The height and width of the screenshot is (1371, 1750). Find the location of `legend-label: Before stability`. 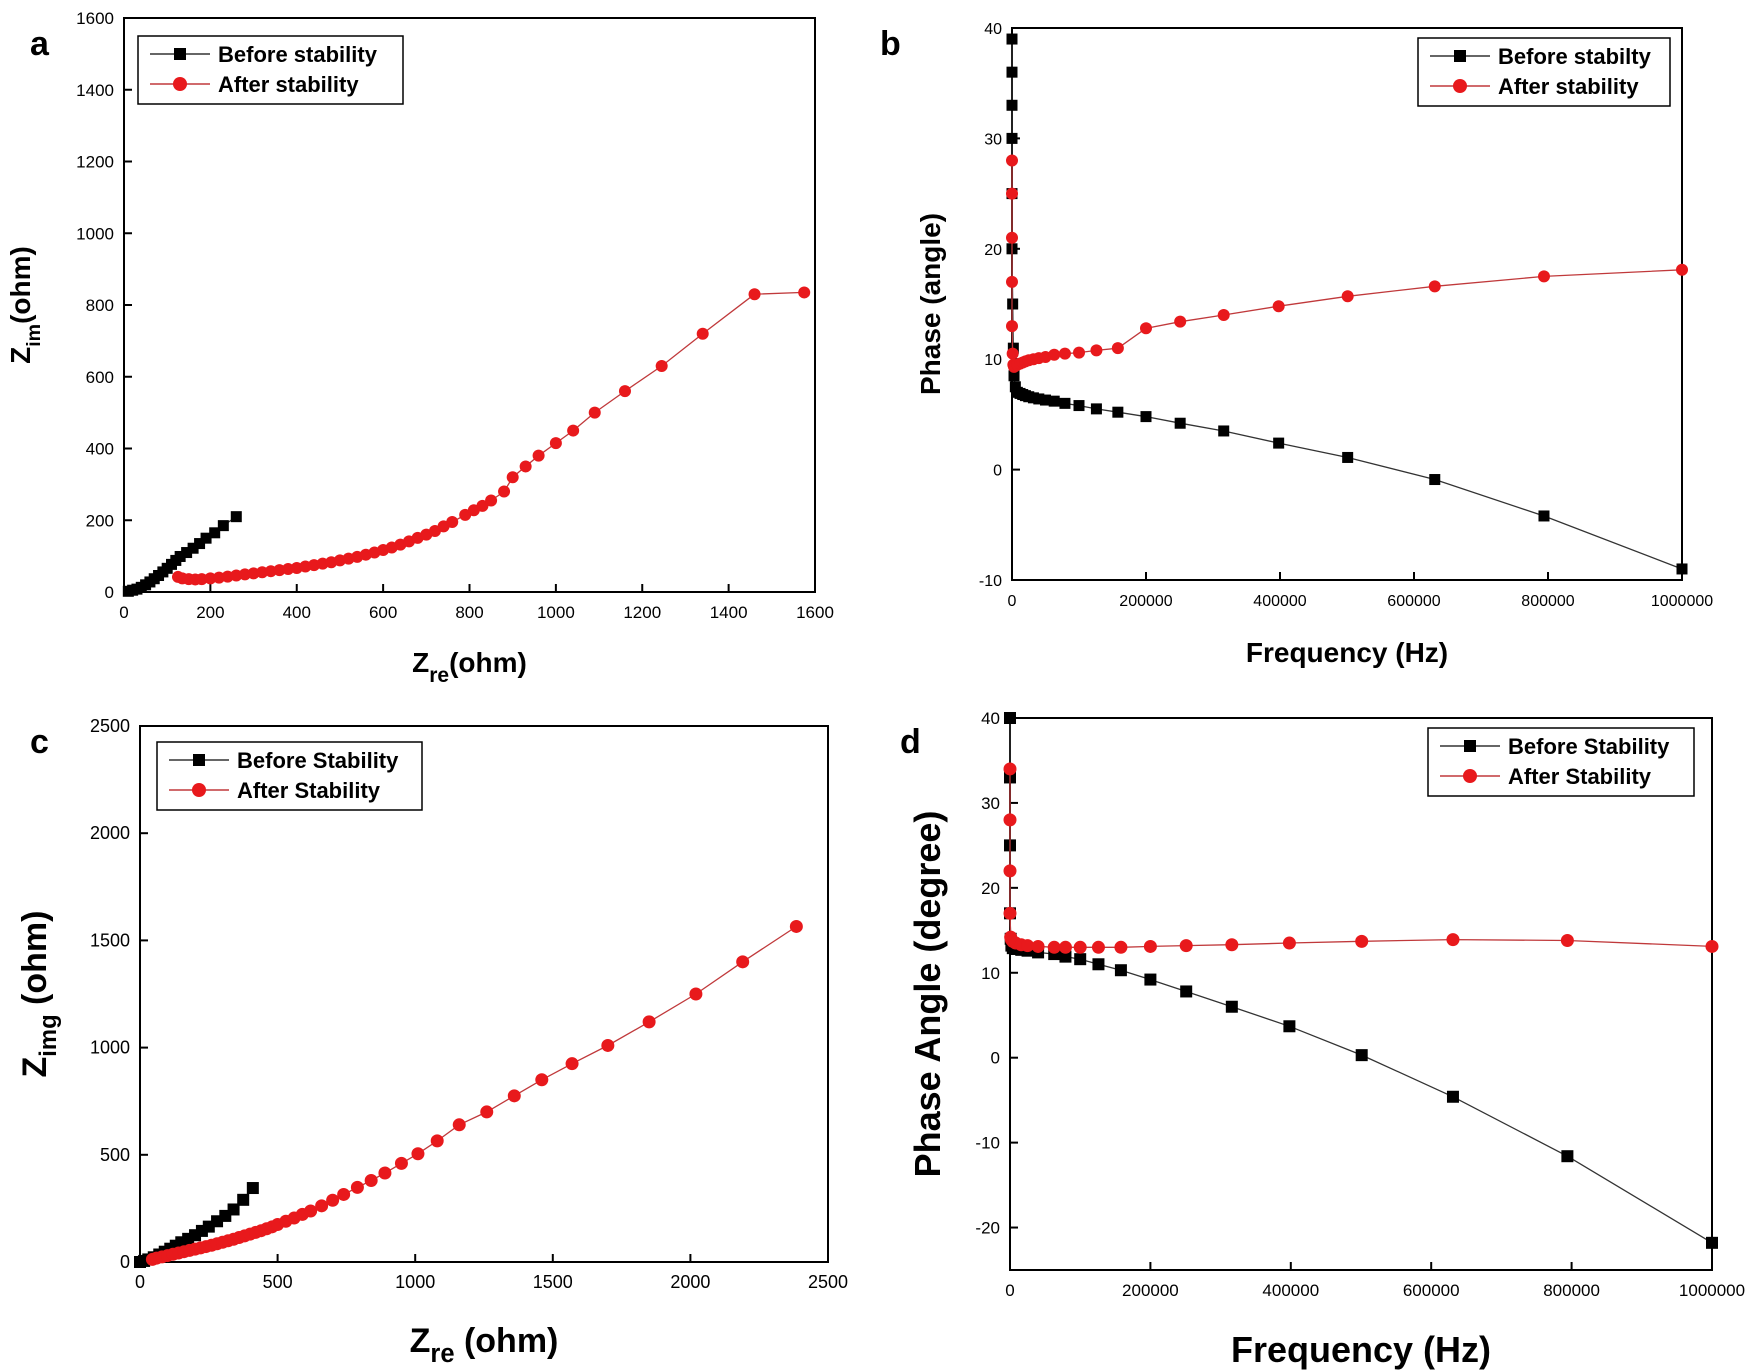

legend-label: Before stability is located at coordinates (298, 54).